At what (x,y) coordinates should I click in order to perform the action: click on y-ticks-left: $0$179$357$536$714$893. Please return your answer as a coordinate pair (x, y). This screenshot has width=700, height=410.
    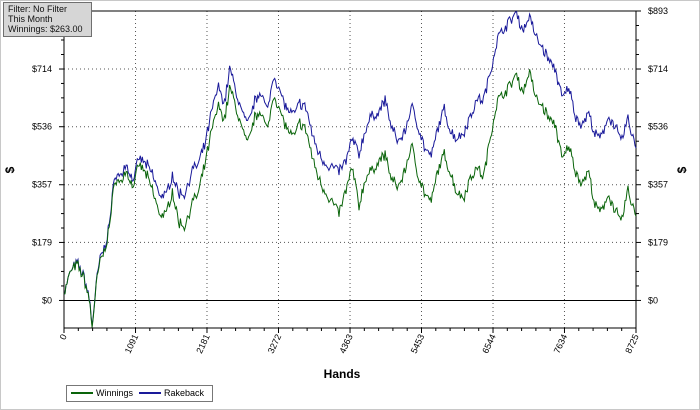
    Looking at the image, I should click on (48, 155).